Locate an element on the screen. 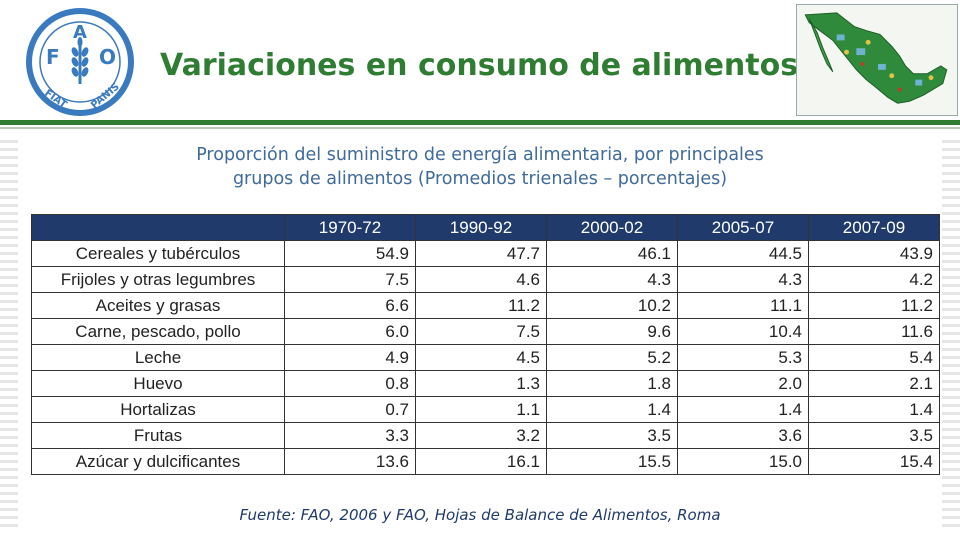 The height and width of the screenshot is (540, 960). row-label: Cereales y tubérculos is located at coordinates (158, 253).